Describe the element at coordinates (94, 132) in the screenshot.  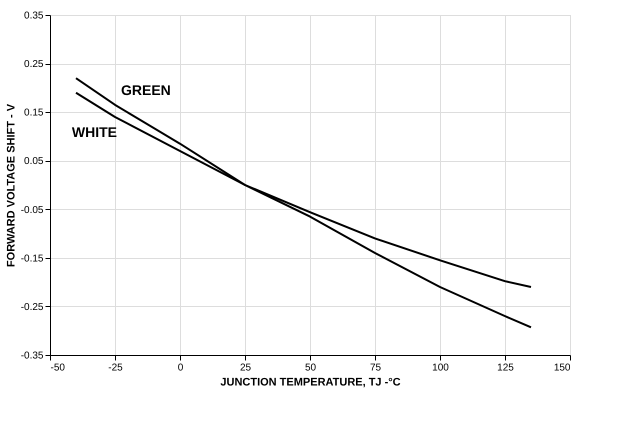
I see `series-label: WHITE` at that location.